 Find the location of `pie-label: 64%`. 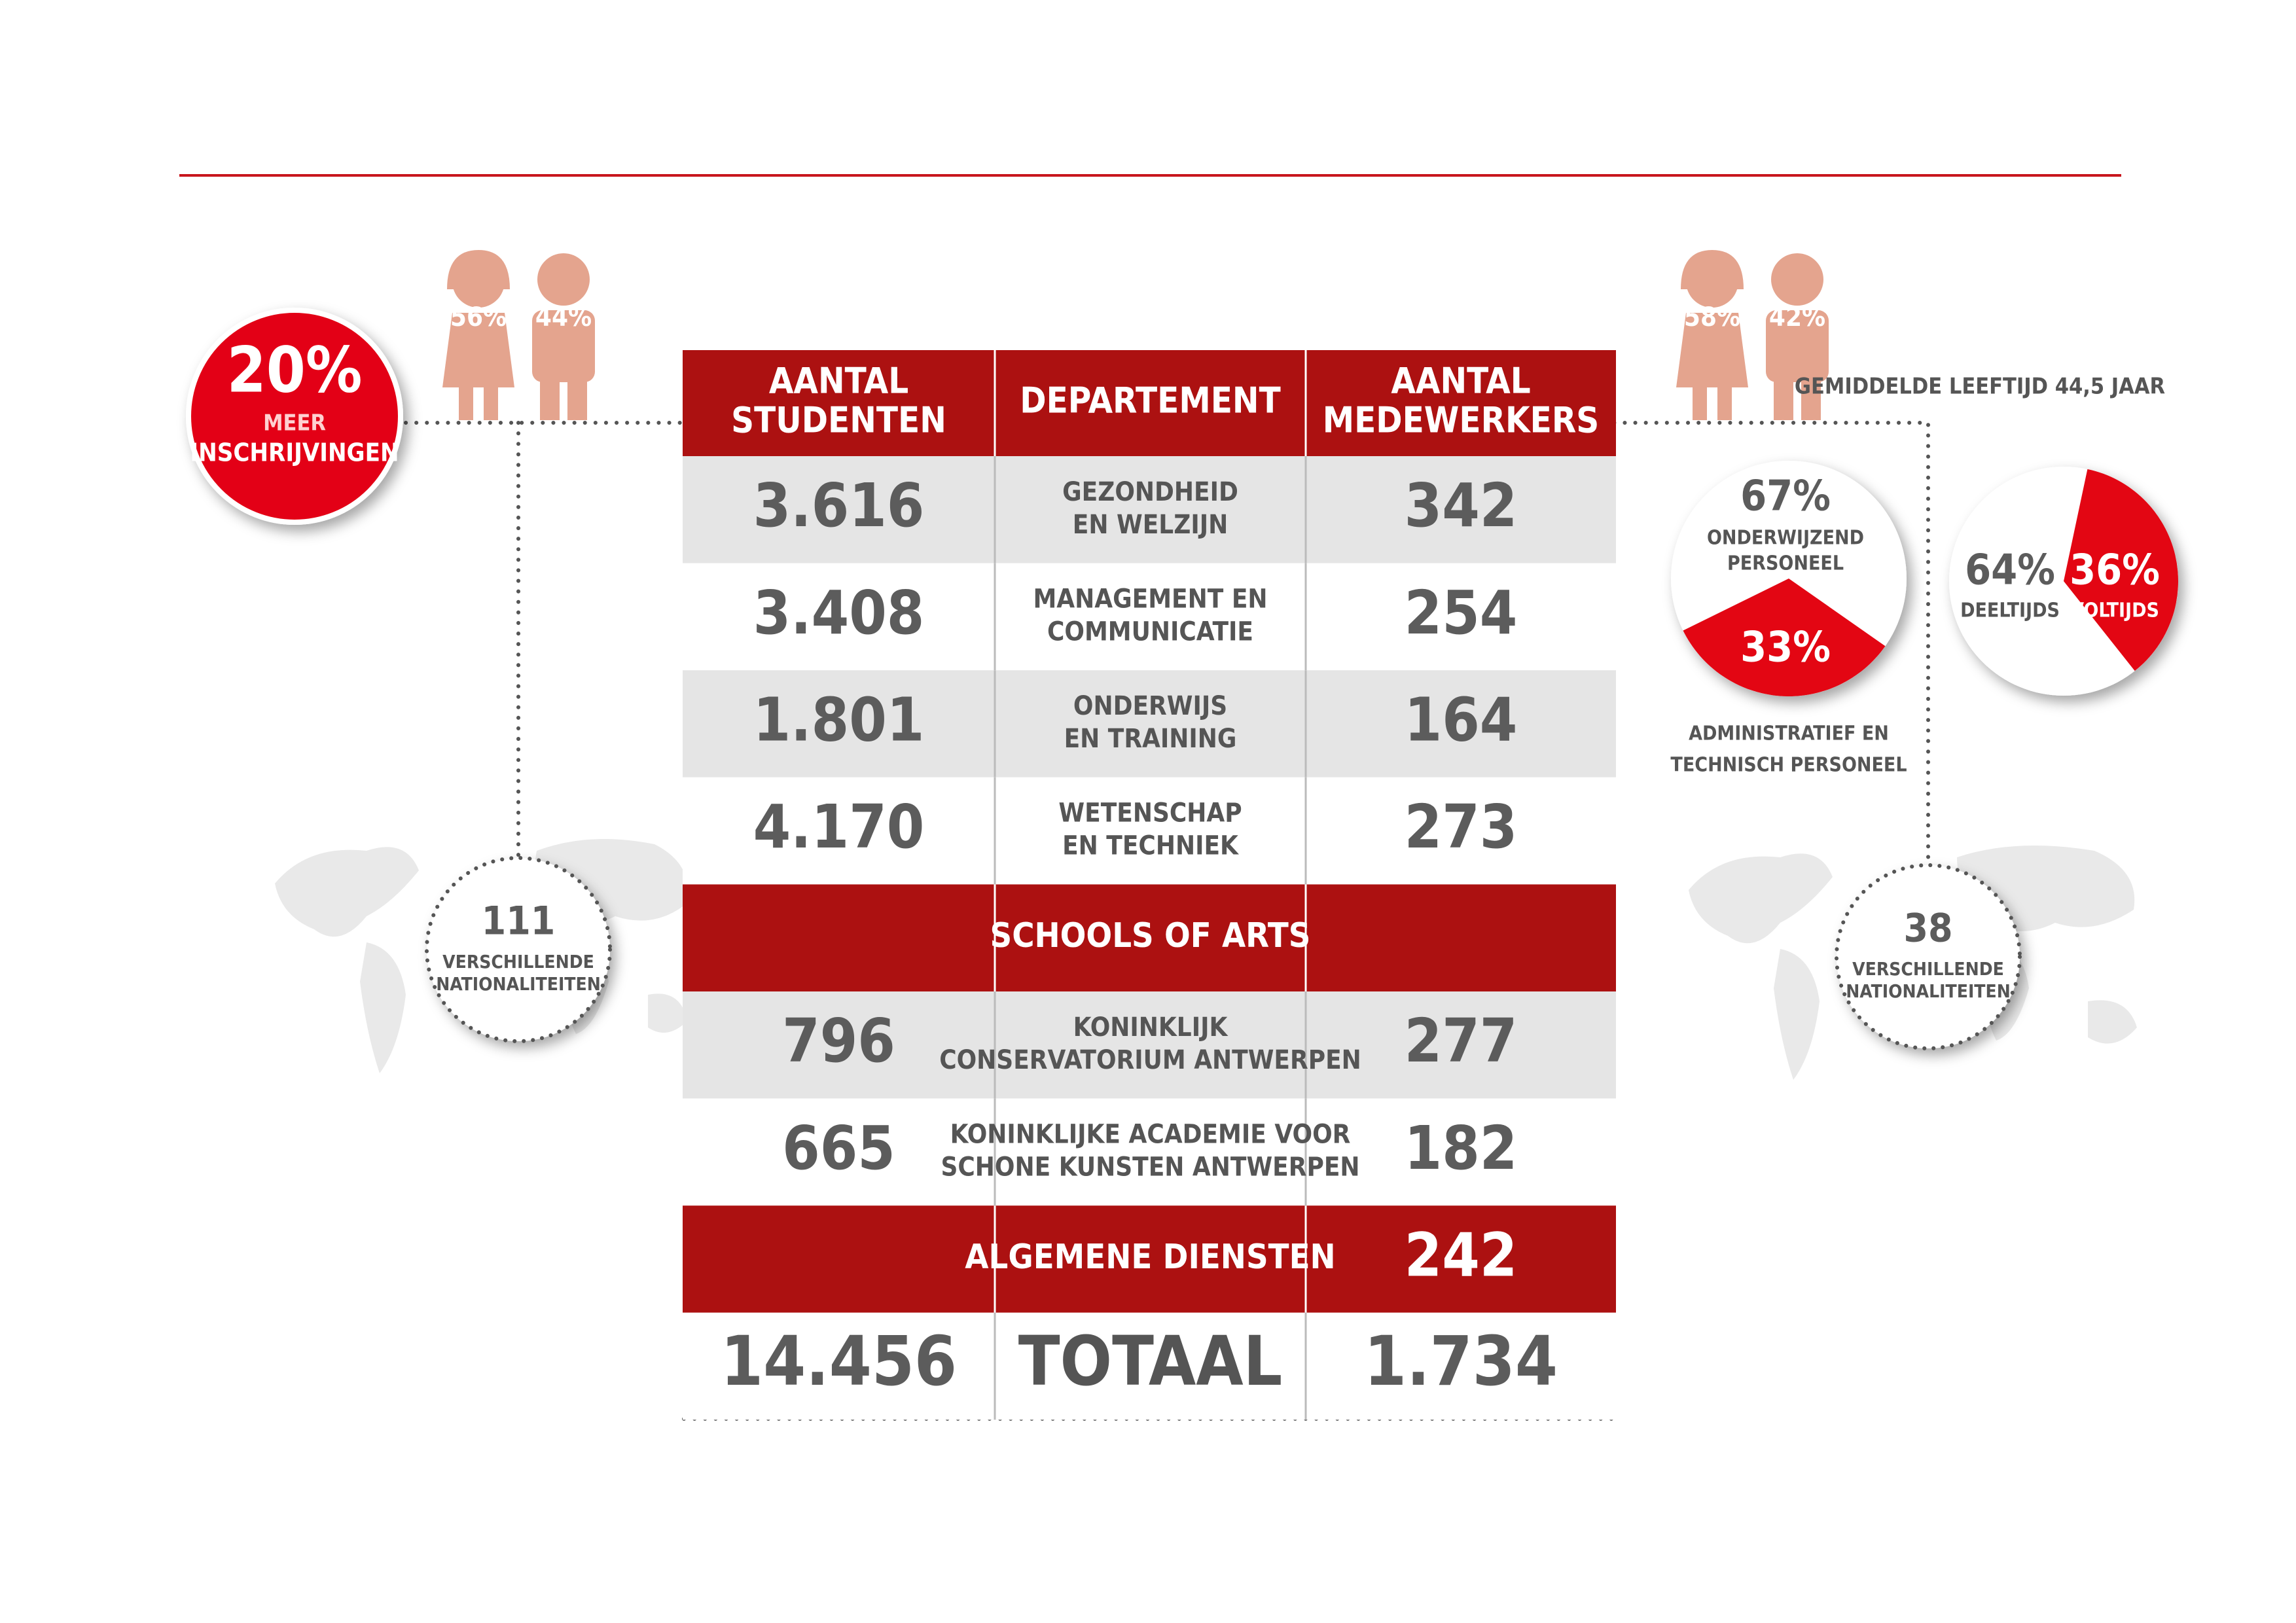

pie-label: 64% is located at coordinates (2010, 570).